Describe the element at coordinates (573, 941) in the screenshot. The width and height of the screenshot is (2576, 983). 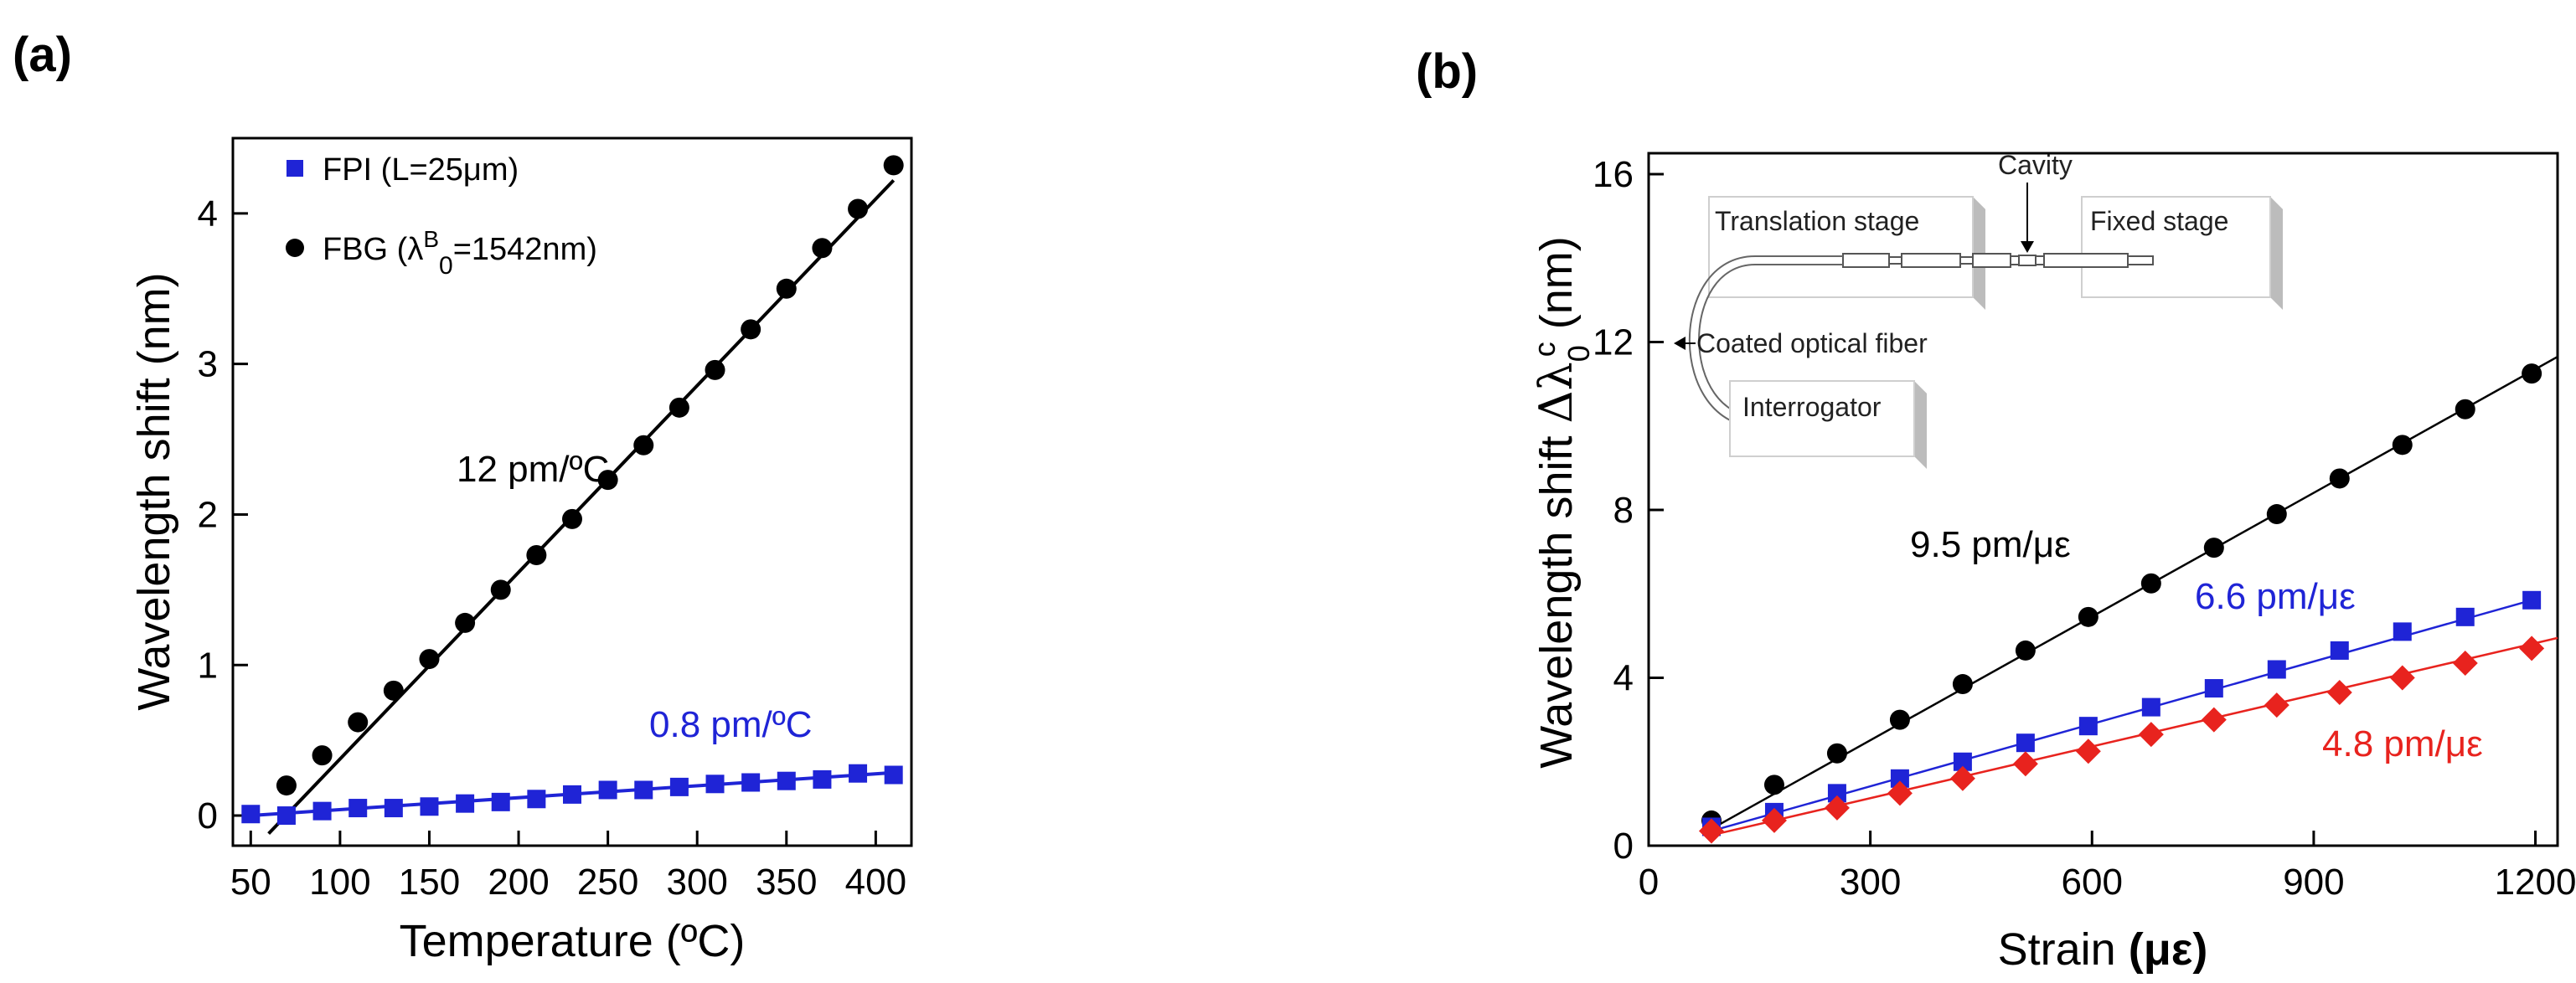
I see `chart-a-x-axis-title: Temperature (ºC)` at that location.